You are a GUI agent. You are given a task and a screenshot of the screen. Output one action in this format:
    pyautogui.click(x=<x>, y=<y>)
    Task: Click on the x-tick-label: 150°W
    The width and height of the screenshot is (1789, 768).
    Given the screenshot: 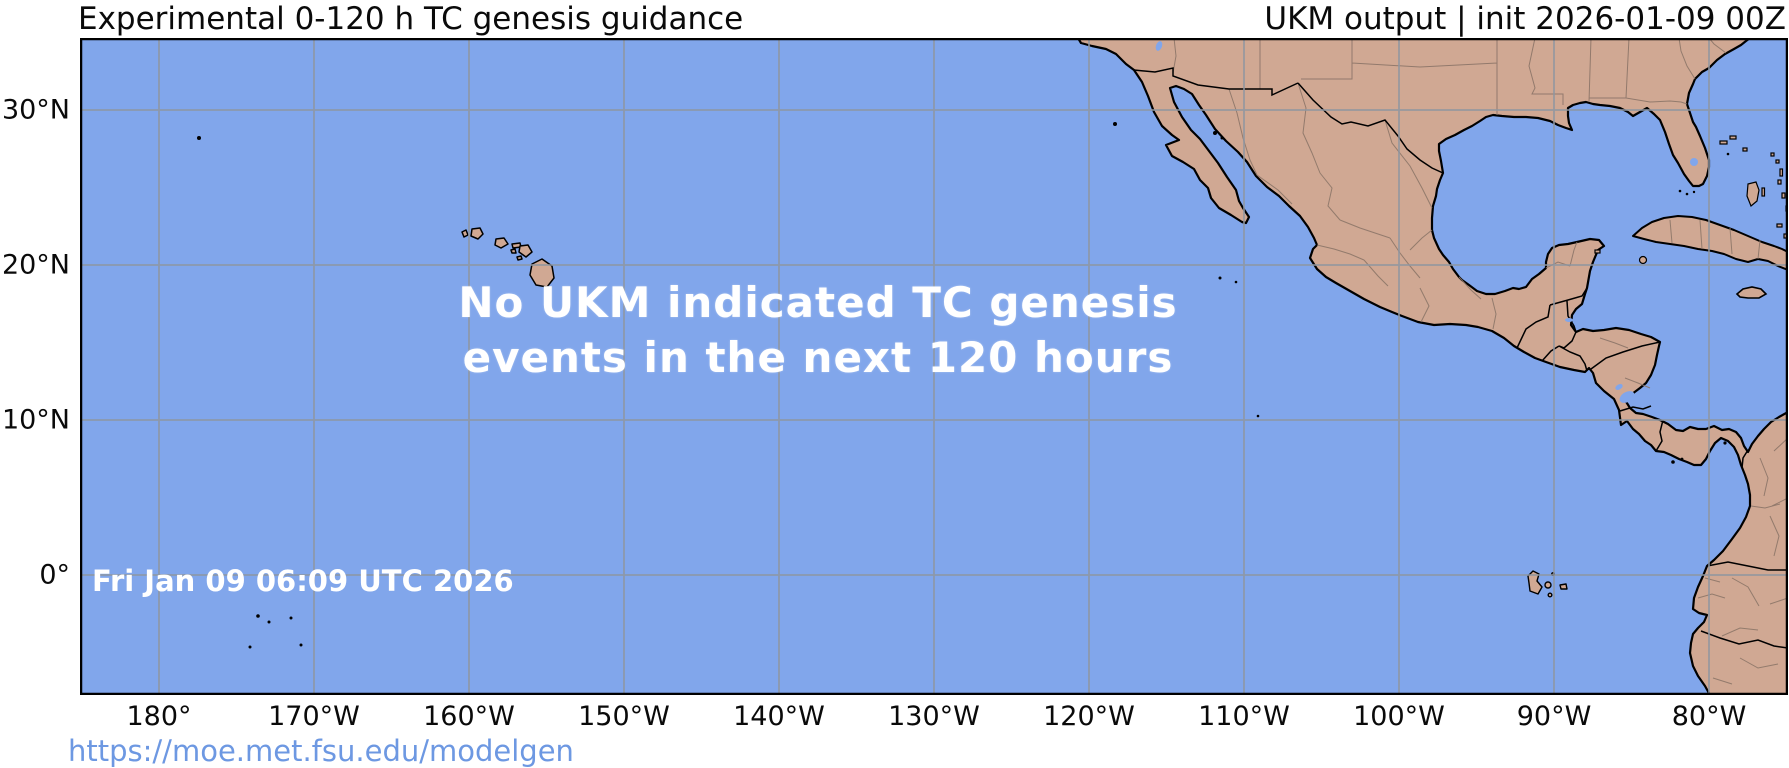 What is the action you would take?
    pyautogui.click(x=624, y=716)
    